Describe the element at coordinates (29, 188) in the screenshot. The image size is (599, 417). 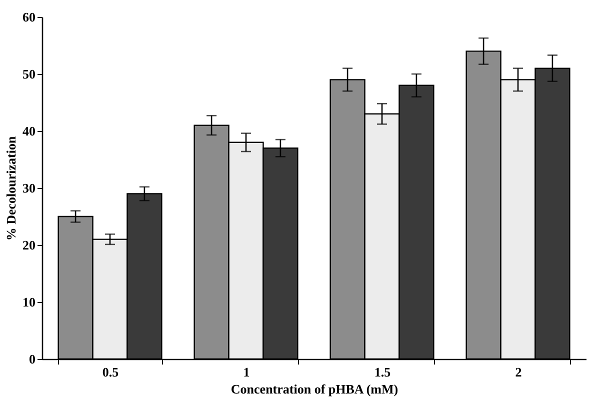
I see `y-tick-label: 30` at that location.